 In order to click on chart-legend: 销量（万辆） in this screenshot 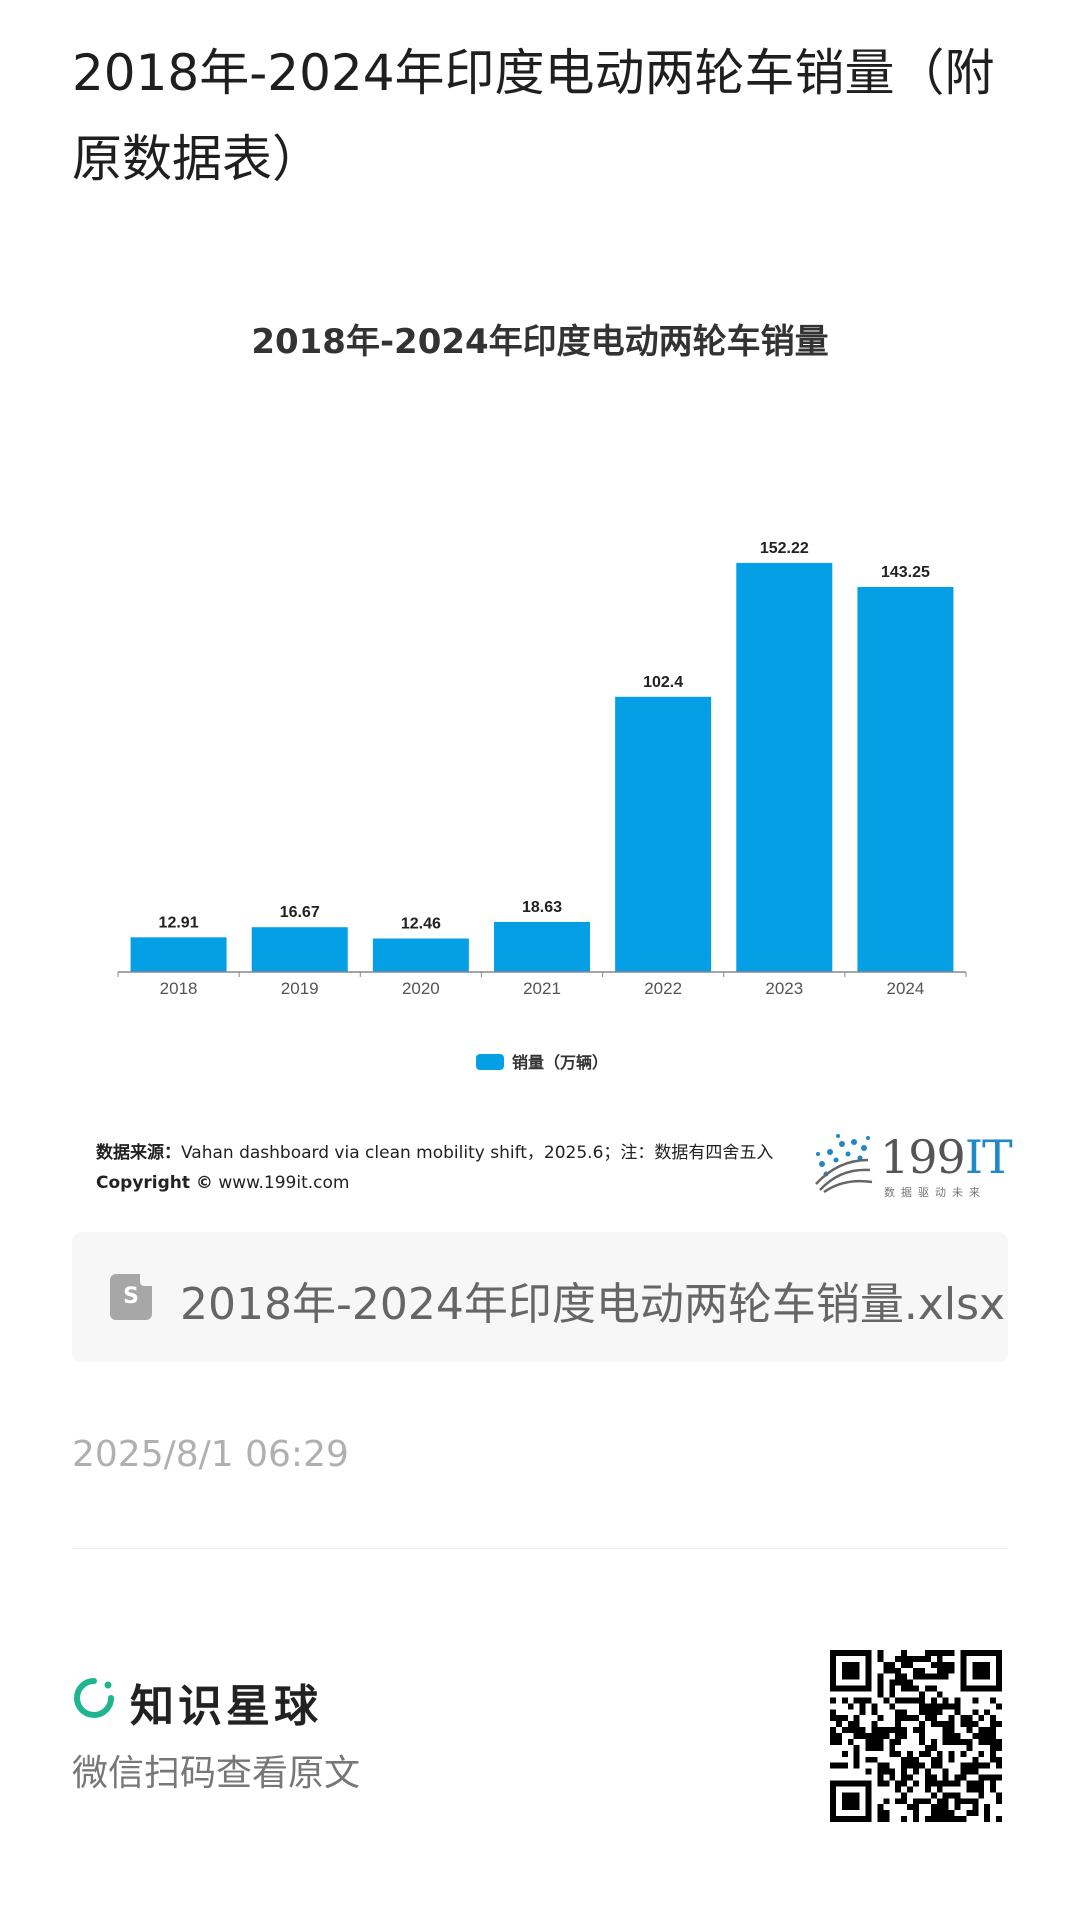, I will do `click(542, 1062)`.